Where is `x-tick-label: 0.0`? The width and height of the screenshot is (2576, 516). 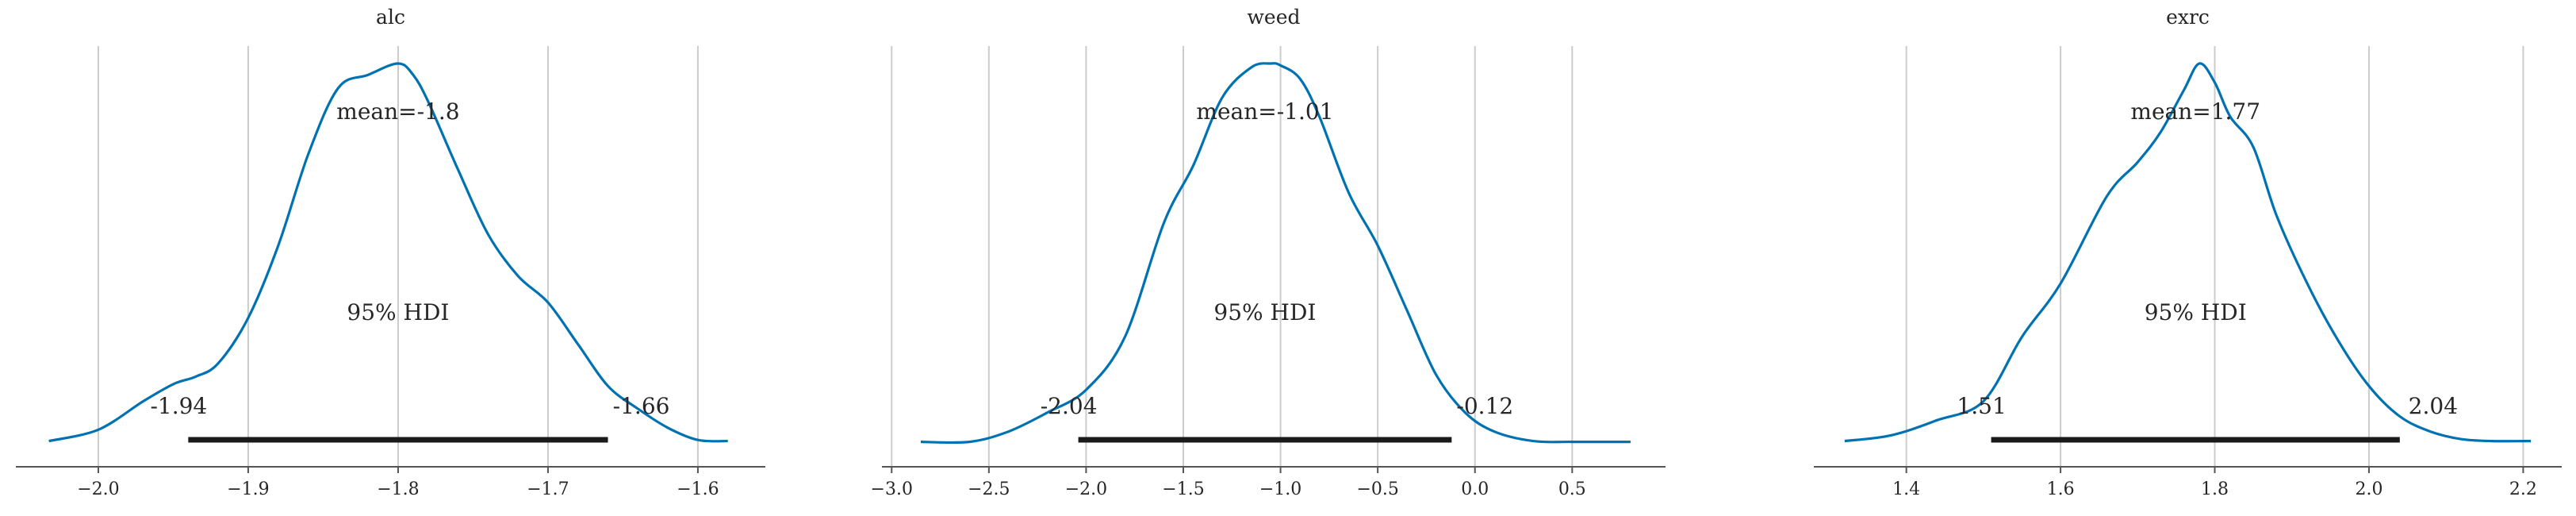 x-tick-label: 0.0 is located at coordinates (1475, 489).